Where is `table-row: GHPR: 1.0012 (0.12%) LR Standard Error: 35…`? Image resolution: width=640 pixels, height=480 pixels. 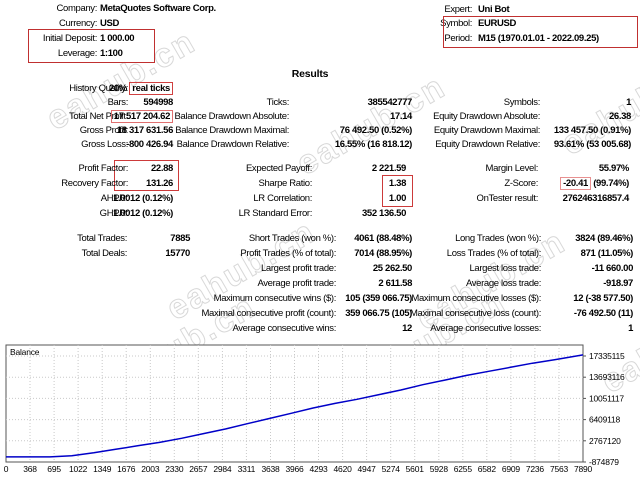 table-row: GHPR: 1.0012 (0.12%) LR Standard Error: 35… is located at coordinates (320, 214).